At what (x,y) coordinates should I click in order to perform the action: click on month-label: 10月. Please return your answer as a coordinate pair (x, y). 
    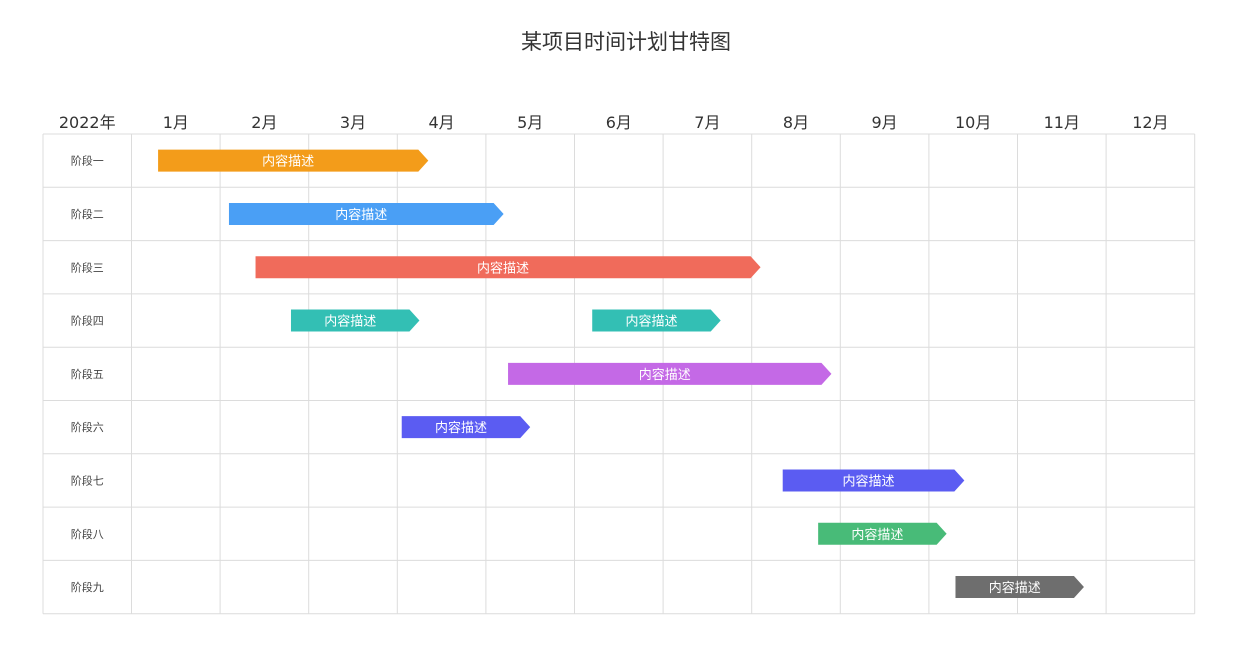
    Looking at the image, I should click on (973, 122).